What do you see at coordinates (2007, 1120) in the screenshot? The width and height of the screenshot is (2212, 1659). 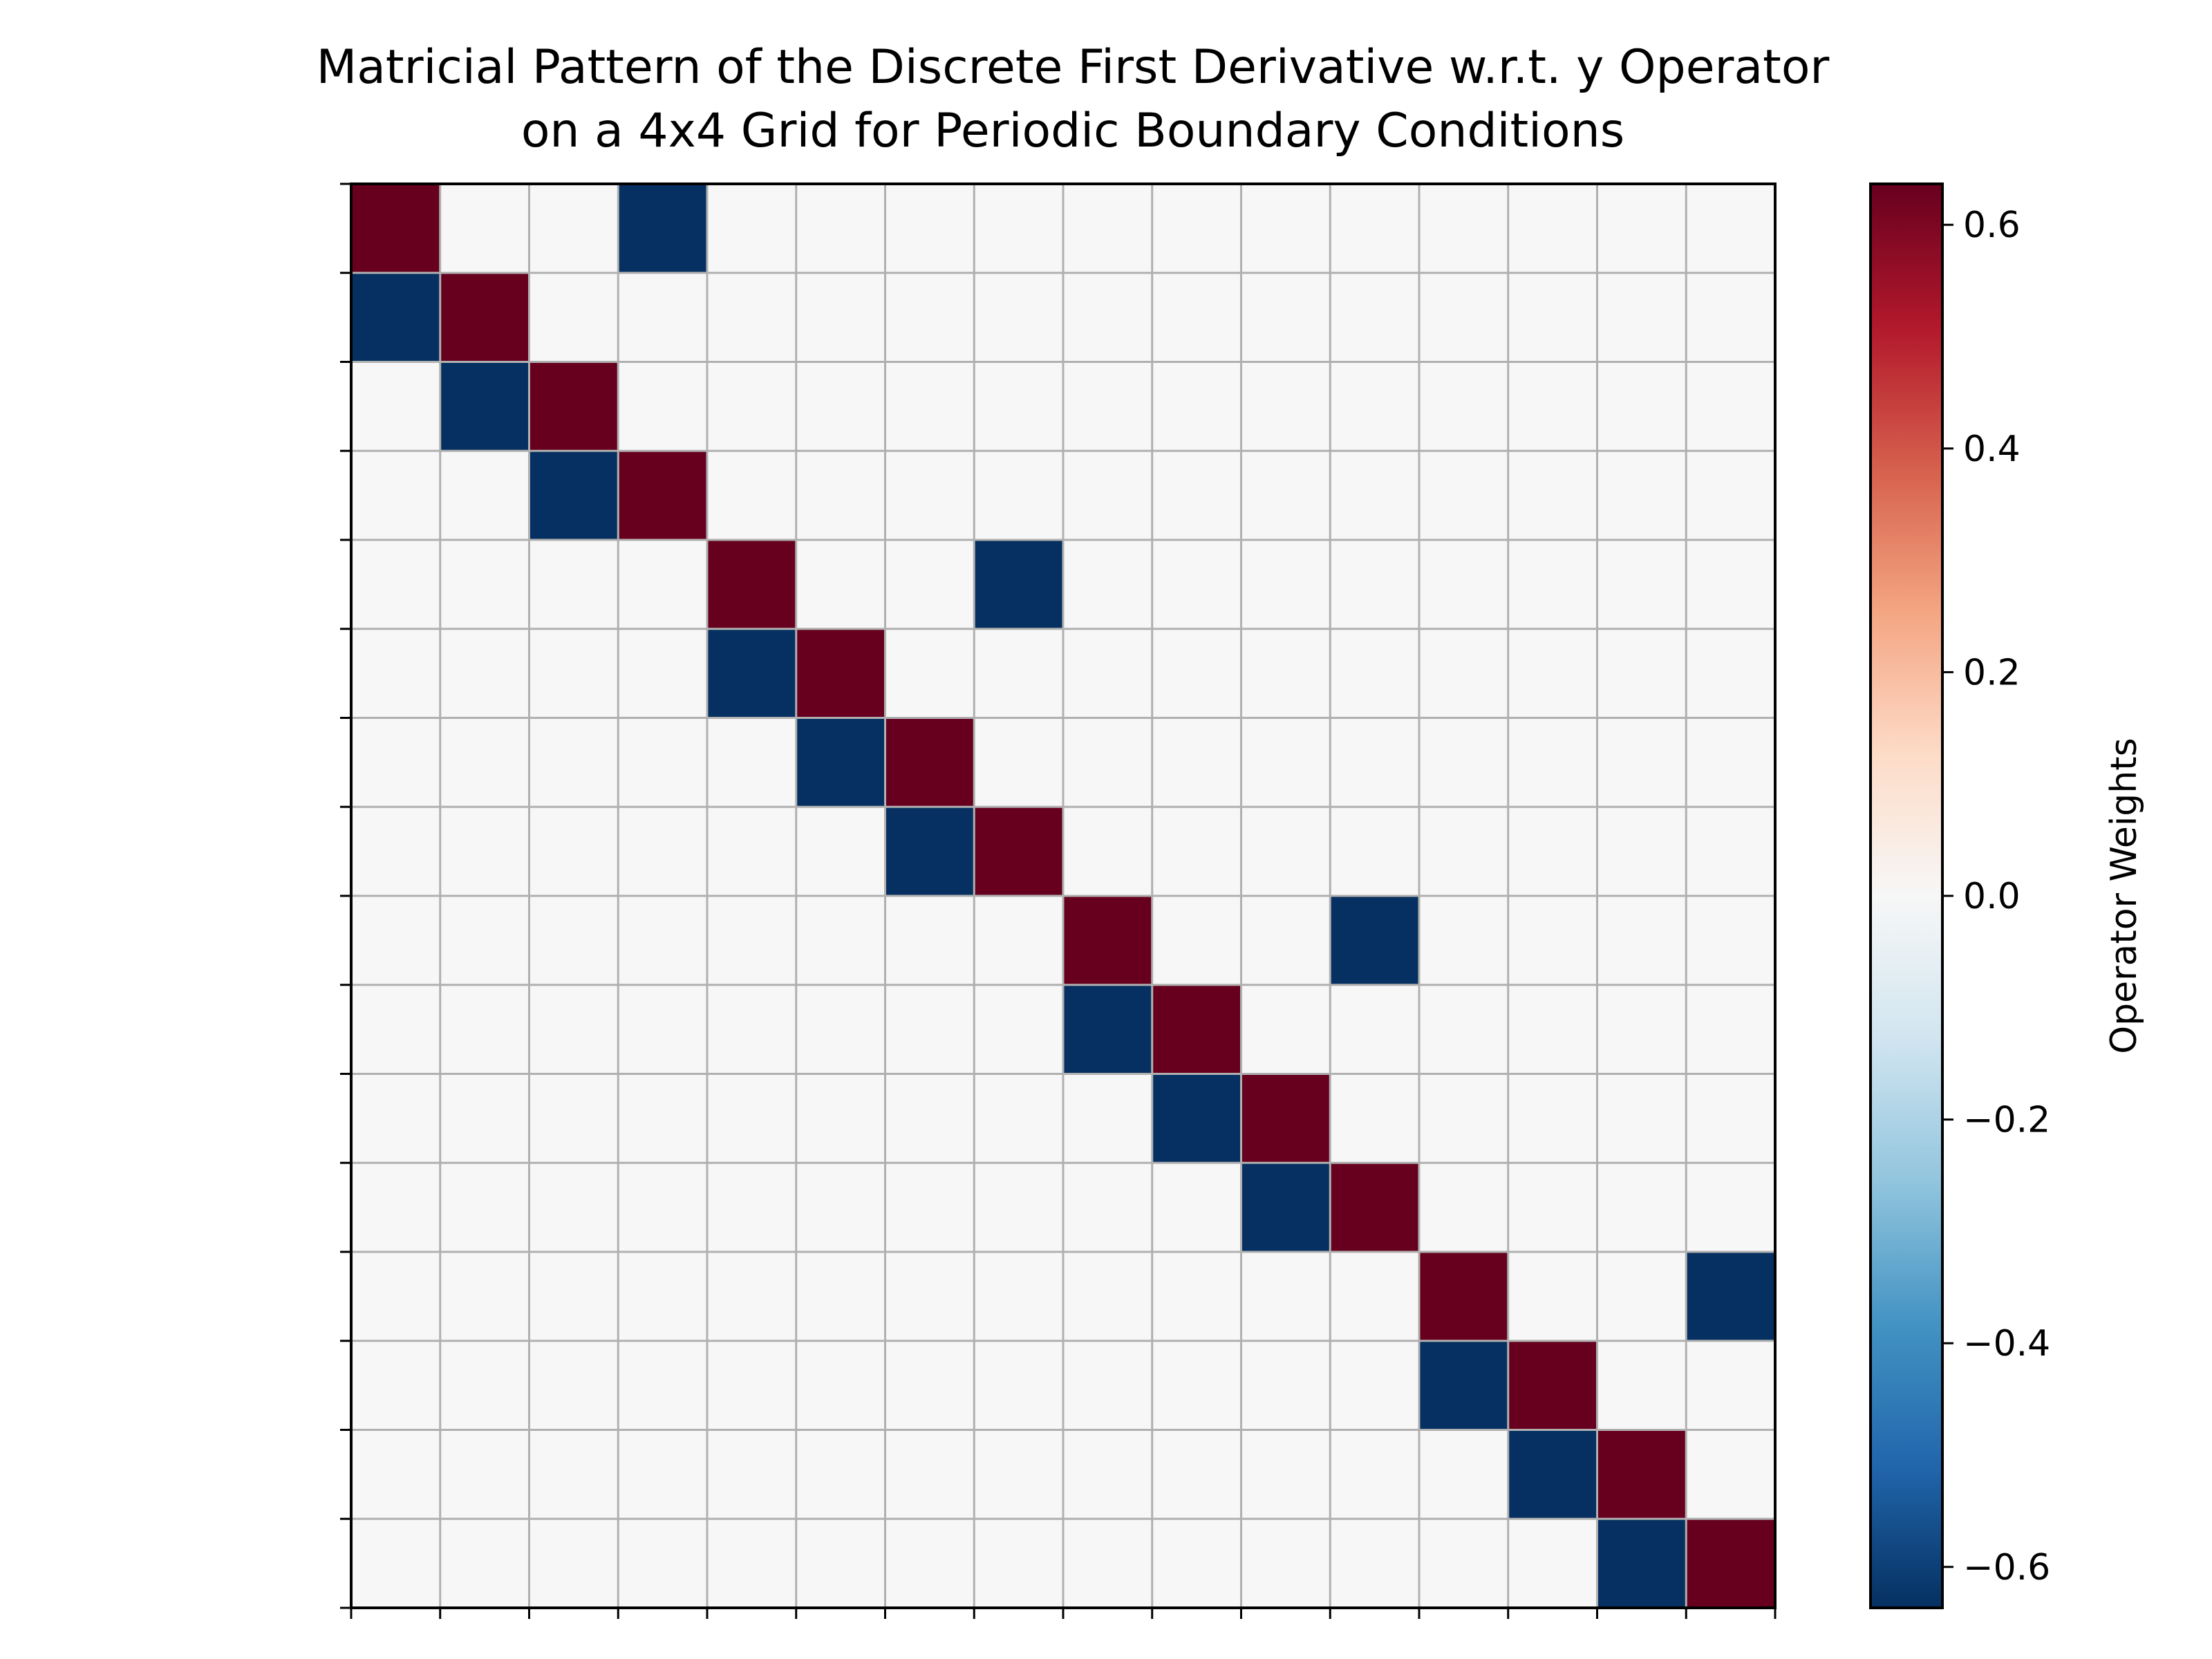 I see `colorbar-tick-label: −0.2` at bounding box center [2007, 1120].